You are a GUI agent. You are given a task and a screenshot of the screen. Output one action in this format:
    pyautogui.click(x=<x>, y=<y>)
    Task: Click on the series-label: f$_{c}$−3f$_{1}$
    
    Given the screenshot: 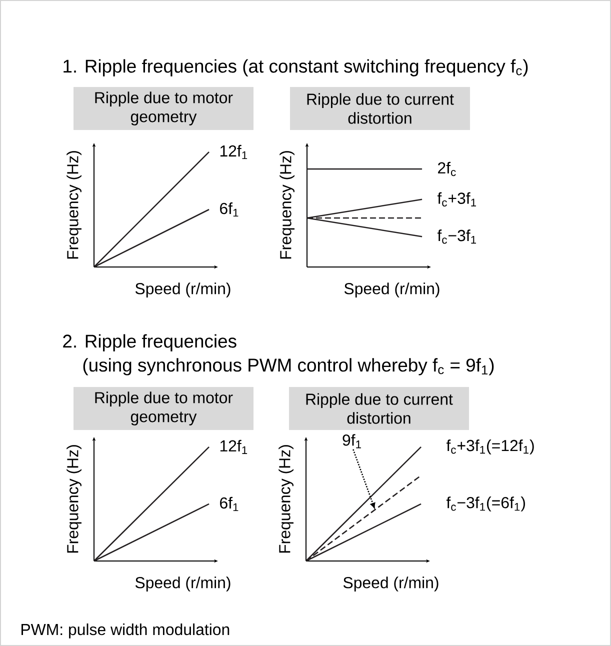 What is the action you would take?
    pyautogui.click(x=456, y=237)
    